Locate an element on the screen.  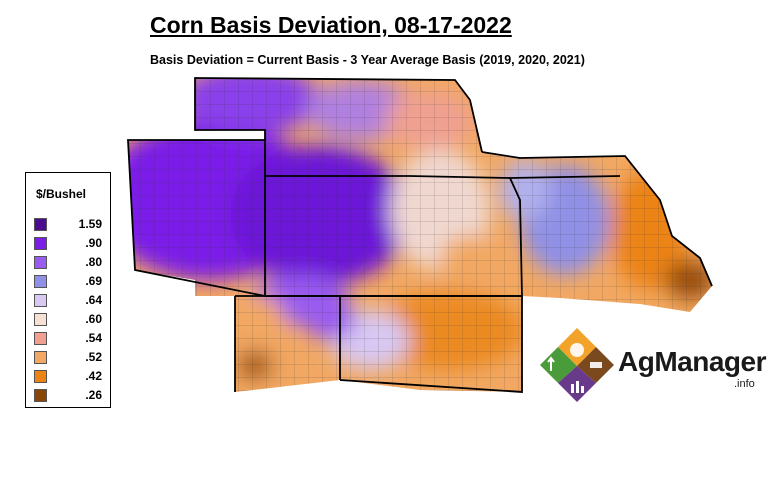
legend-item: .52 is located at coordinates (71, 357).